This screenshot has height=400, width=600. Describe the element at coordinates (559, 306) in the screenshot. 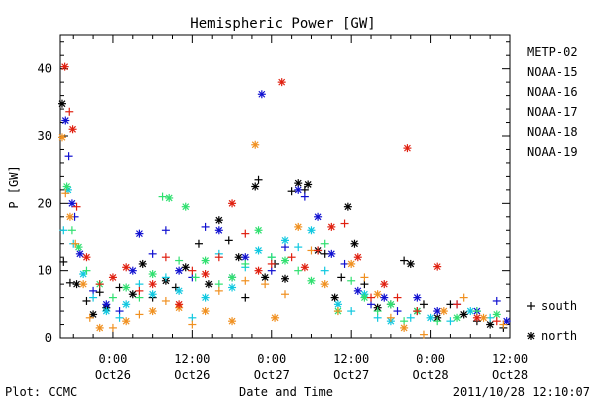

I see `marker-legend-label: south` at that location.